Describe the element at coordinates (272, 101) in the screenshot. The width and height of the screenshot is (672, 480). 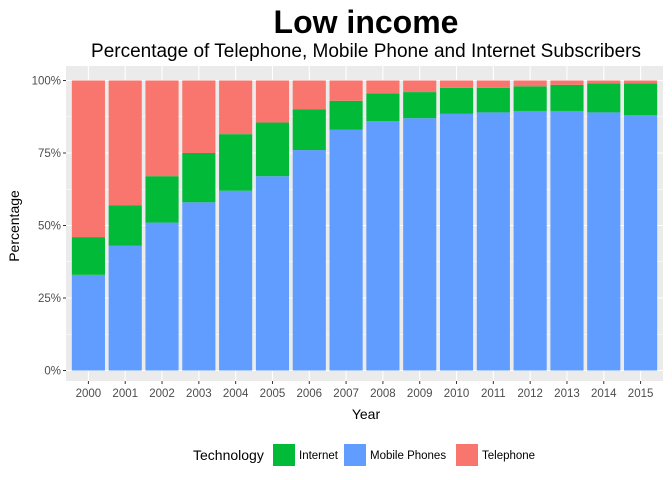
I see `bar-2005-telephone` at that location.